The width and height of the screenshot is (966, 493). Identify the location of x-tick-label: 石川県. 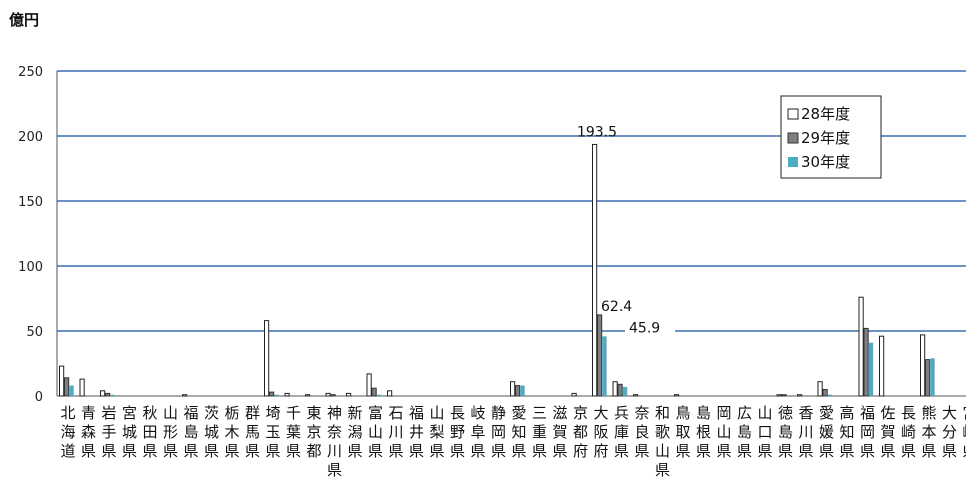
(395, 432).